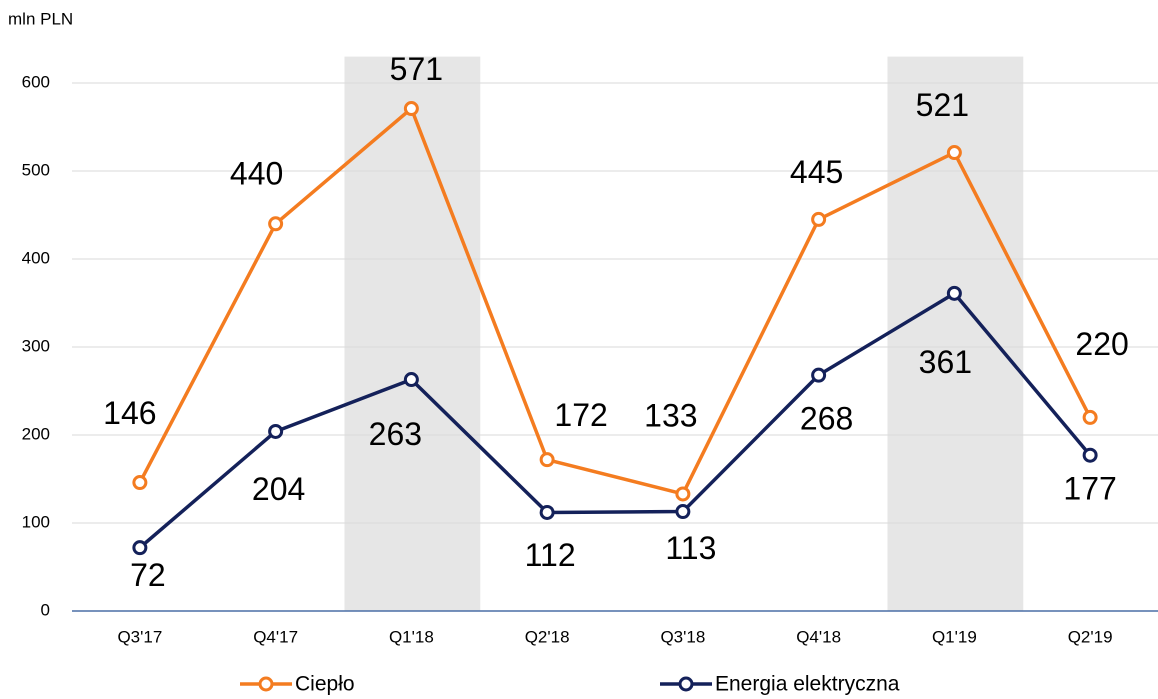 The image size is (1158, 699). I want to click on data-label: 172, so click(580, 415).